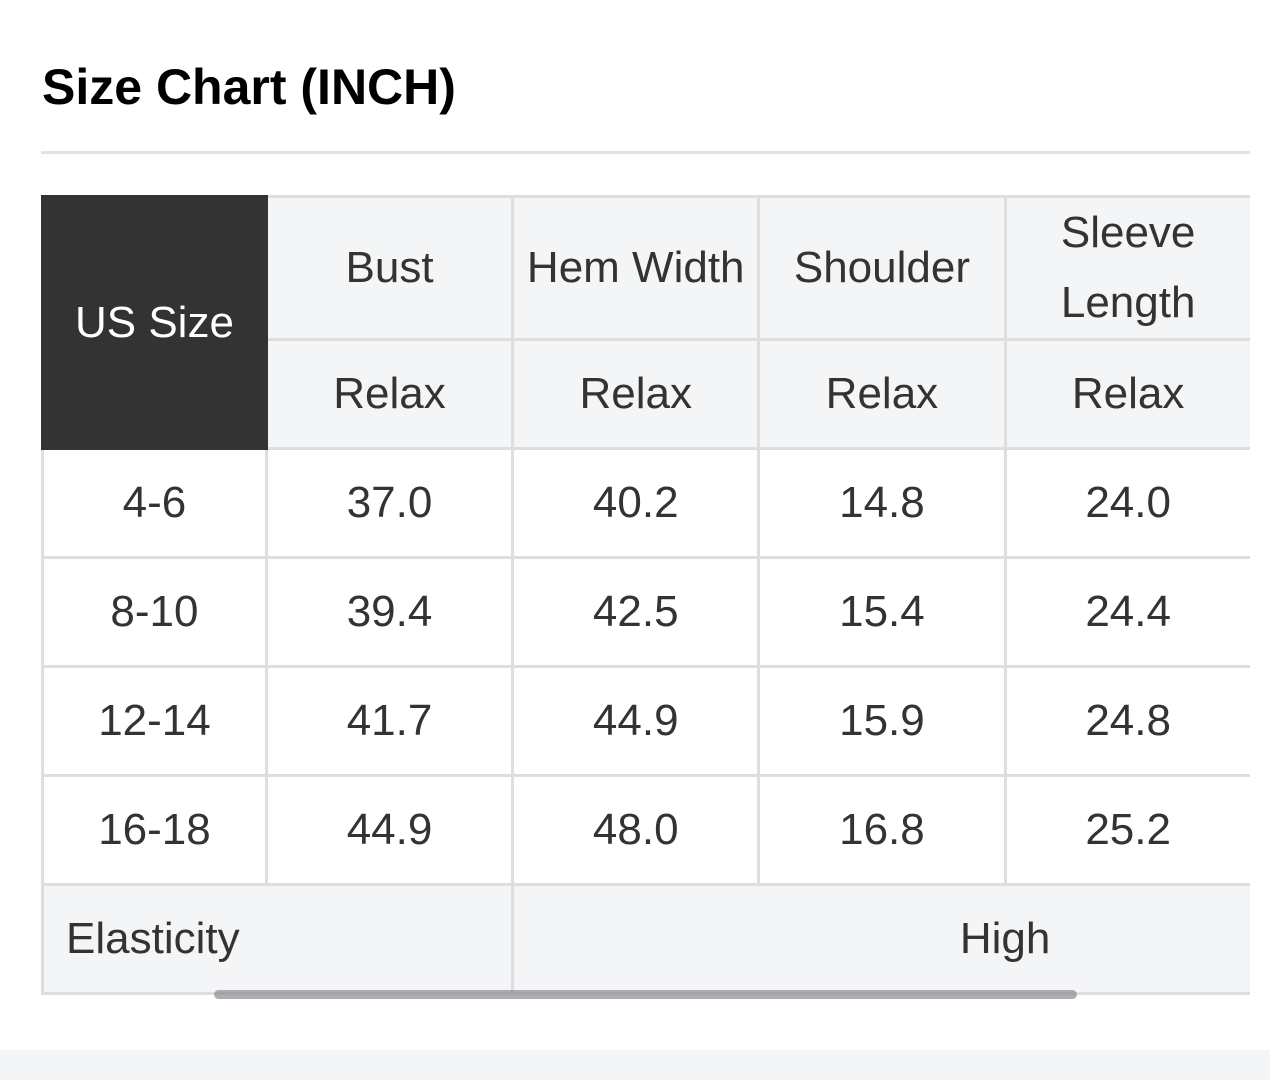 This screenshot has width=1270, height=1080. Describe the element at coordinates (636, 394) in the screenshot. I see `subheader-hem-width: Relax` at that location.